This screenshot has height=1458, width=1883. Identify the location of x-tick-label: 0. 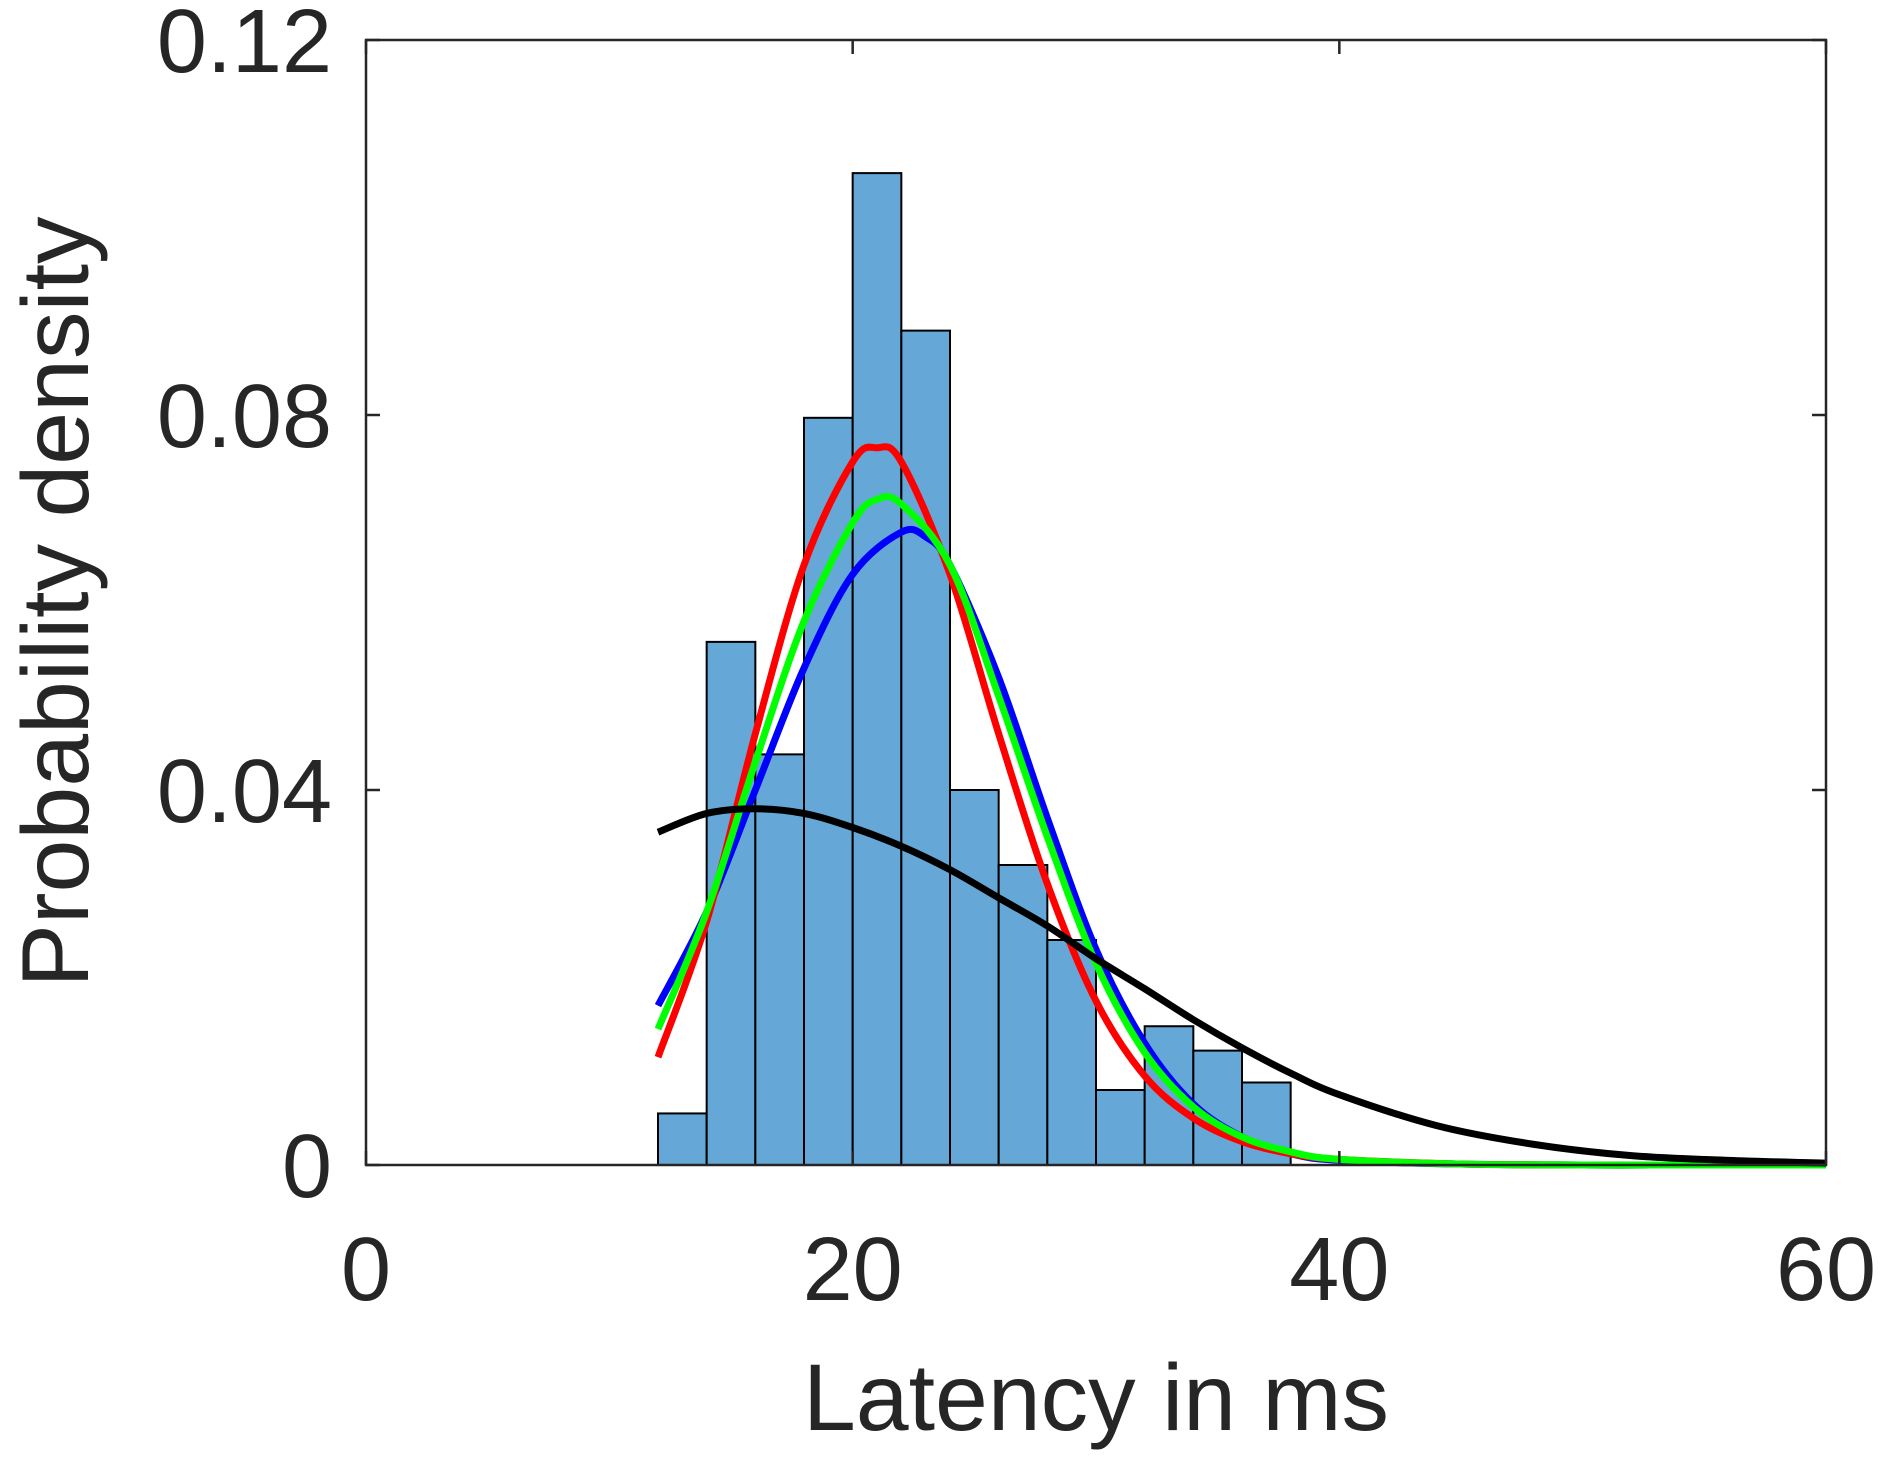
(366, 1270).